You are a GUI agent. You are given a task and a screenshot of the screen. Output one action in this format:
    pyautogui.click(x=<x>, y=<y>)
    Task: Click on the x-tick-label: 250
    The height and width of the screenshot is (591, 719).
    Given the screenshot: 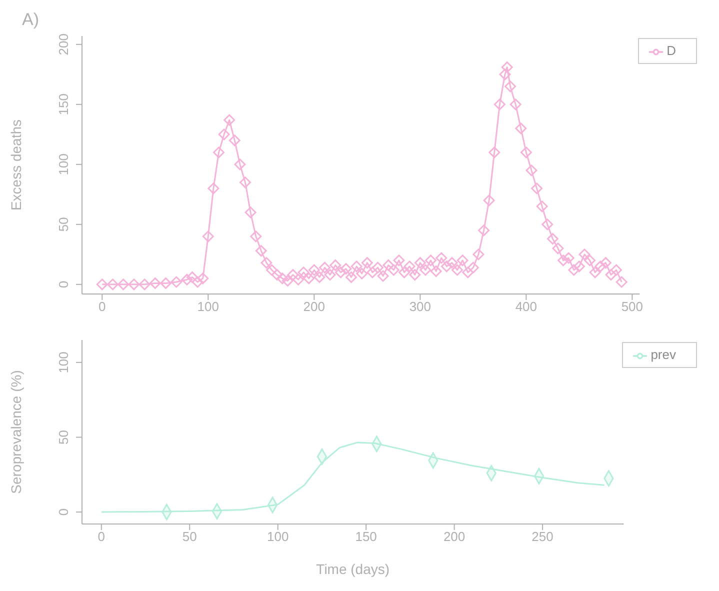 What is the action you would take?
    pyautogui.click(x=543, y=536)
    